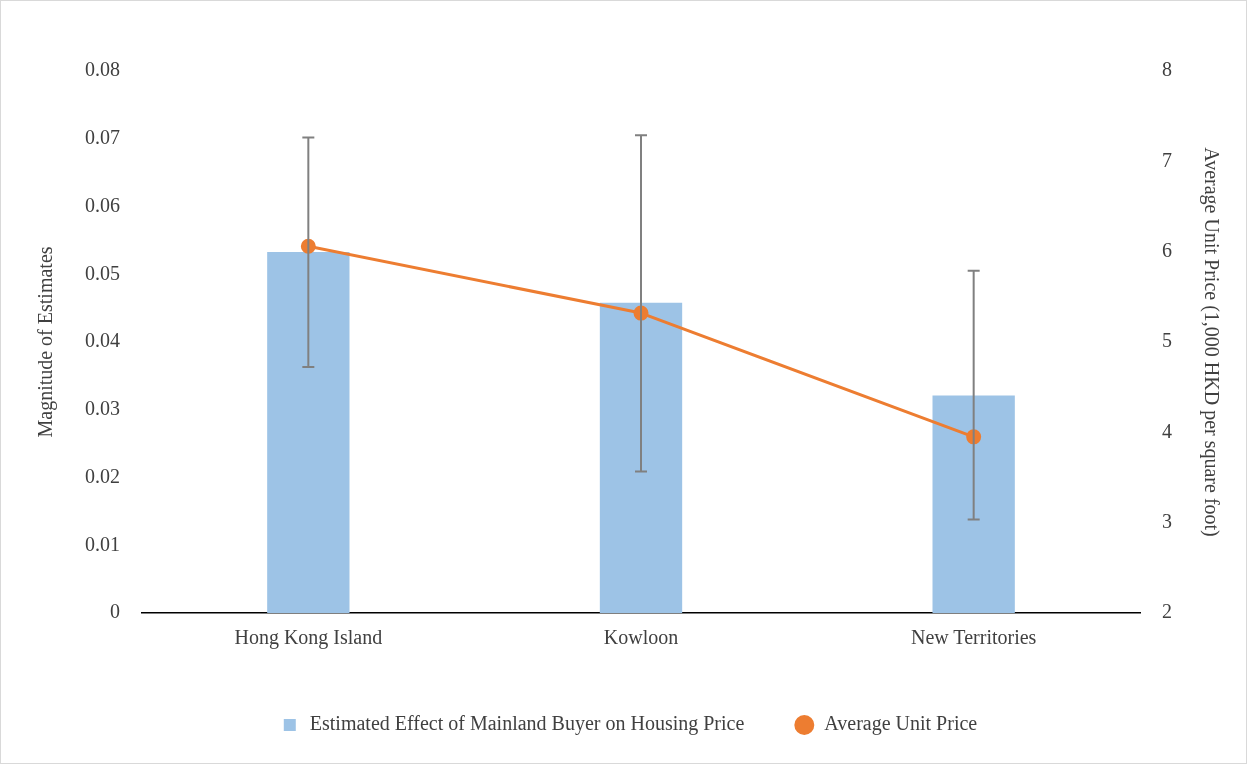 The width and height of the screenshot is (1247, 764). What do you see at coordinates (1167, 340) in the screenshot?
I see `y2-tick-label: 5` at bounding box center [1167, 340].